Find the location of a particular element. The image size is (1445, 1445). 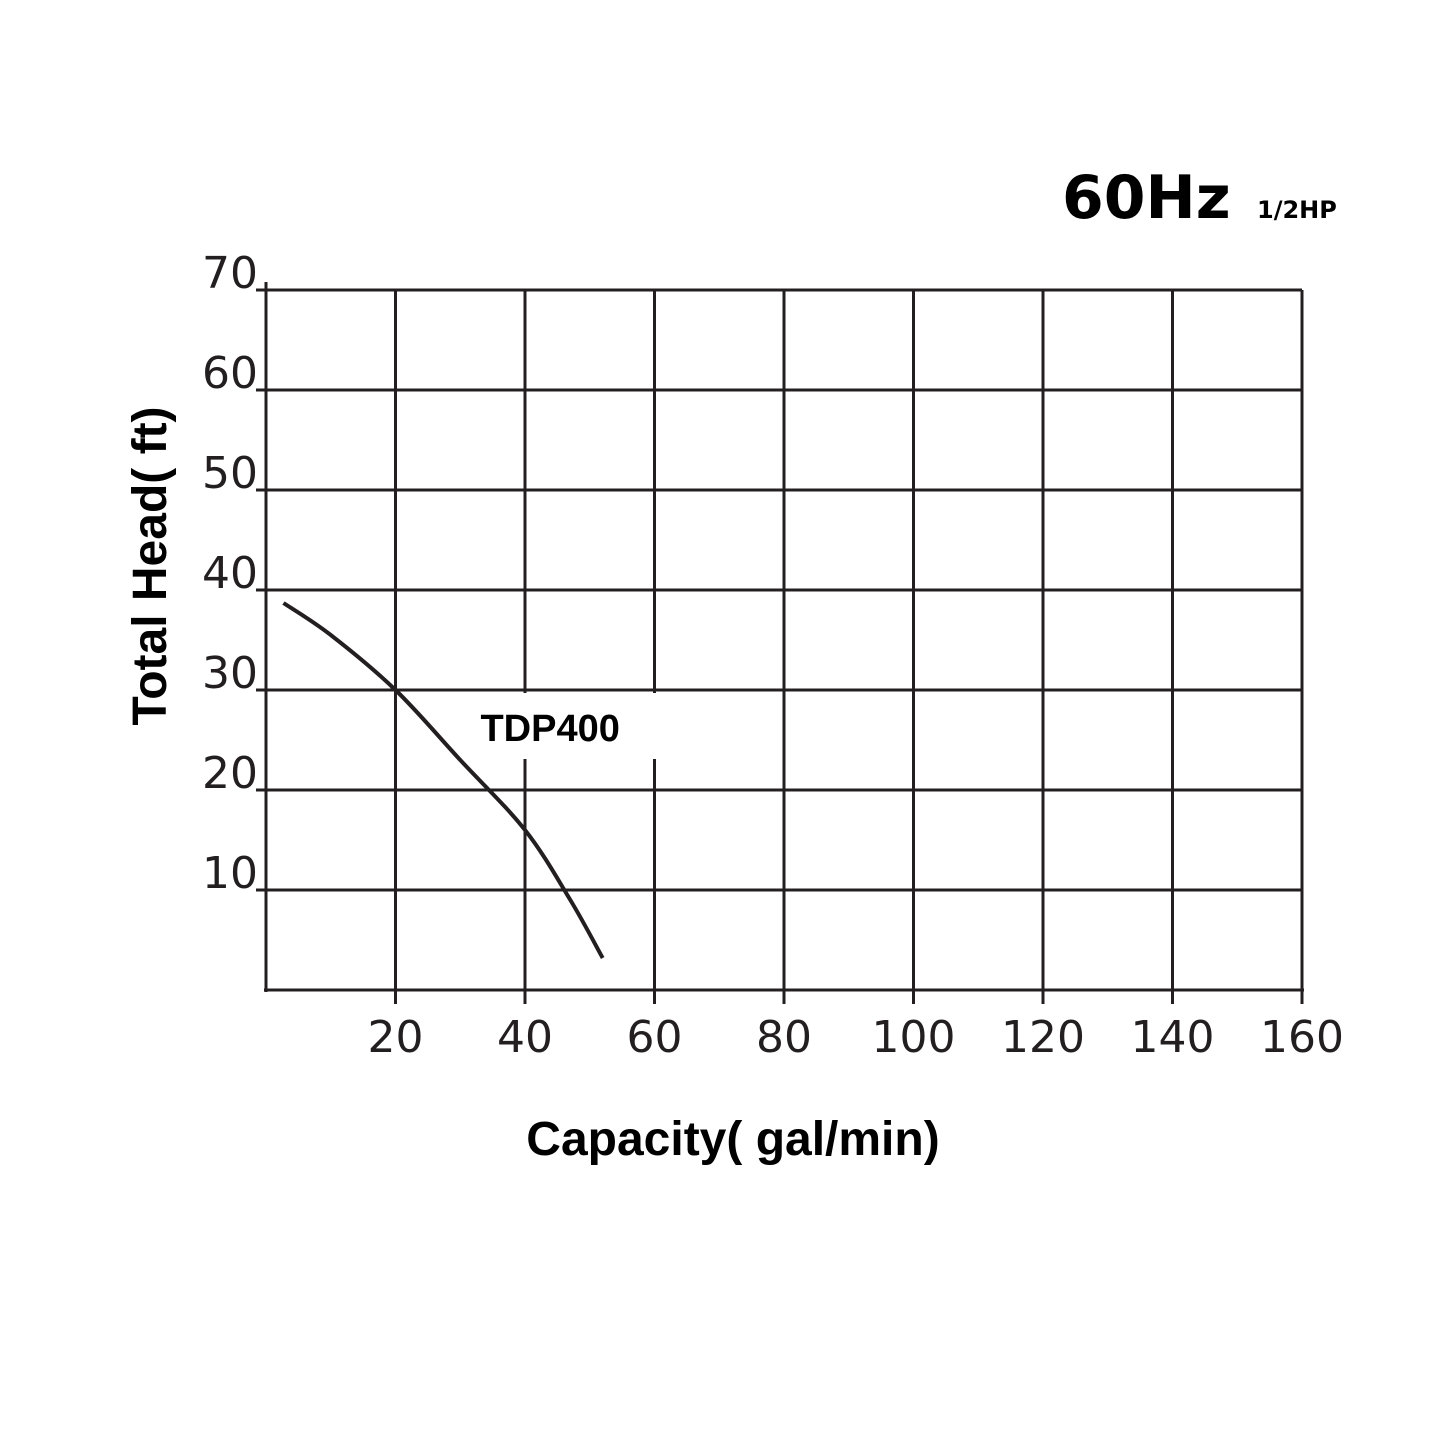

y-tick-label-20: 20 is located at coordinates (230, 773).